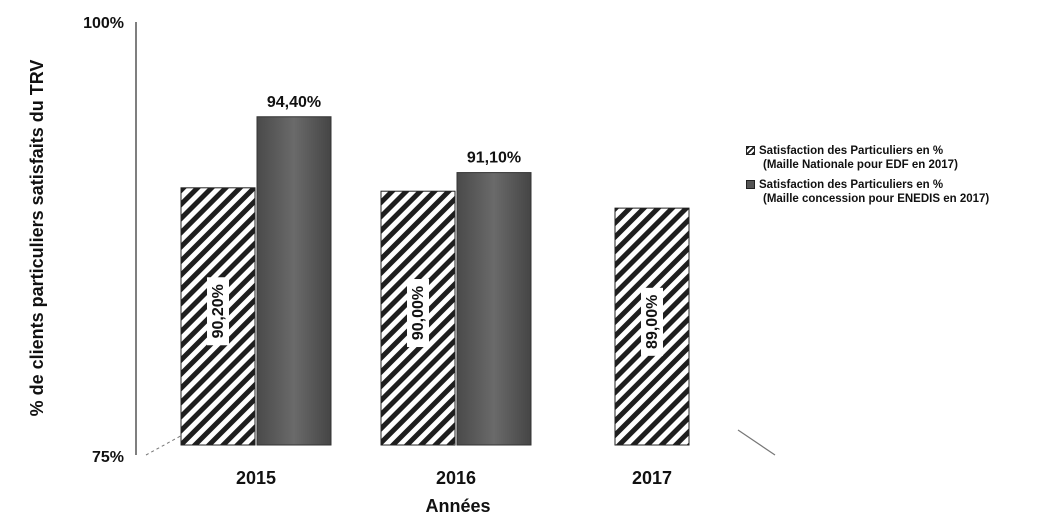 The image size is (1042, 518). I want to click on bar-hatched-value-label-2016: 90,00%, so click(418, 313).